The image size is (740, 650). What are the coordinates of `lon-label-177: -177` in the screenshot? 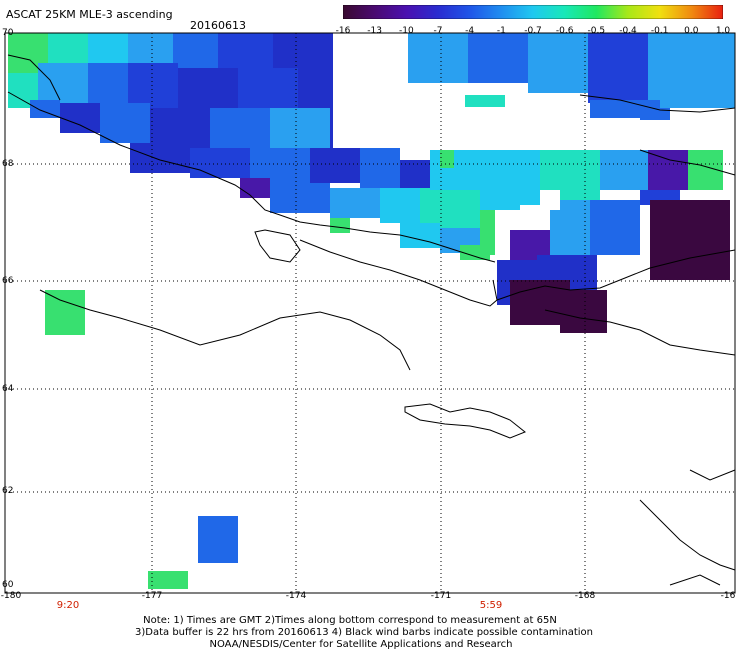 It's located at (152, 596).